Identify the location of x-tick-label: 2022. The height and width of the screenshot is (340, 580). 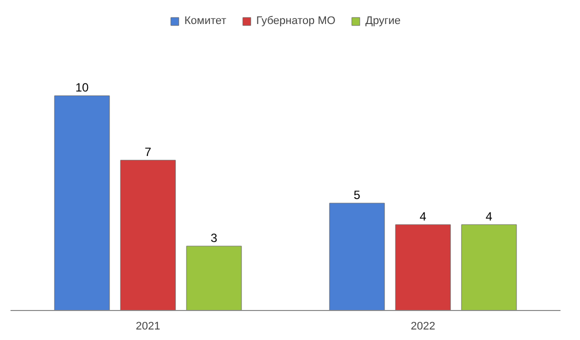
(423, 326).